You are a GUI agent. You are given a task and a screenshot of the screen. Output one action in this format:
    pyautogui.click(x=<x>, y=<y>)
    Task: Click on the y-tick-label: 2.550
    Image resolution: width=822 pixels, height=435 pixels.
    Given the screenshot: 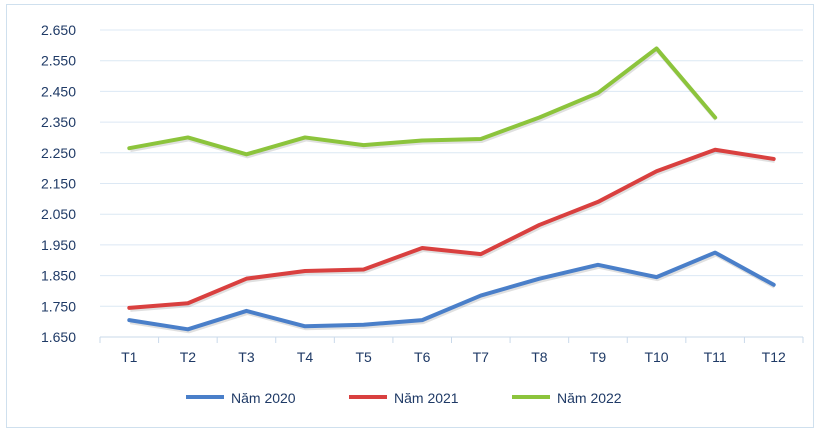 What is the action you would take?
    pyautogui.click(x=58, y=61)
    